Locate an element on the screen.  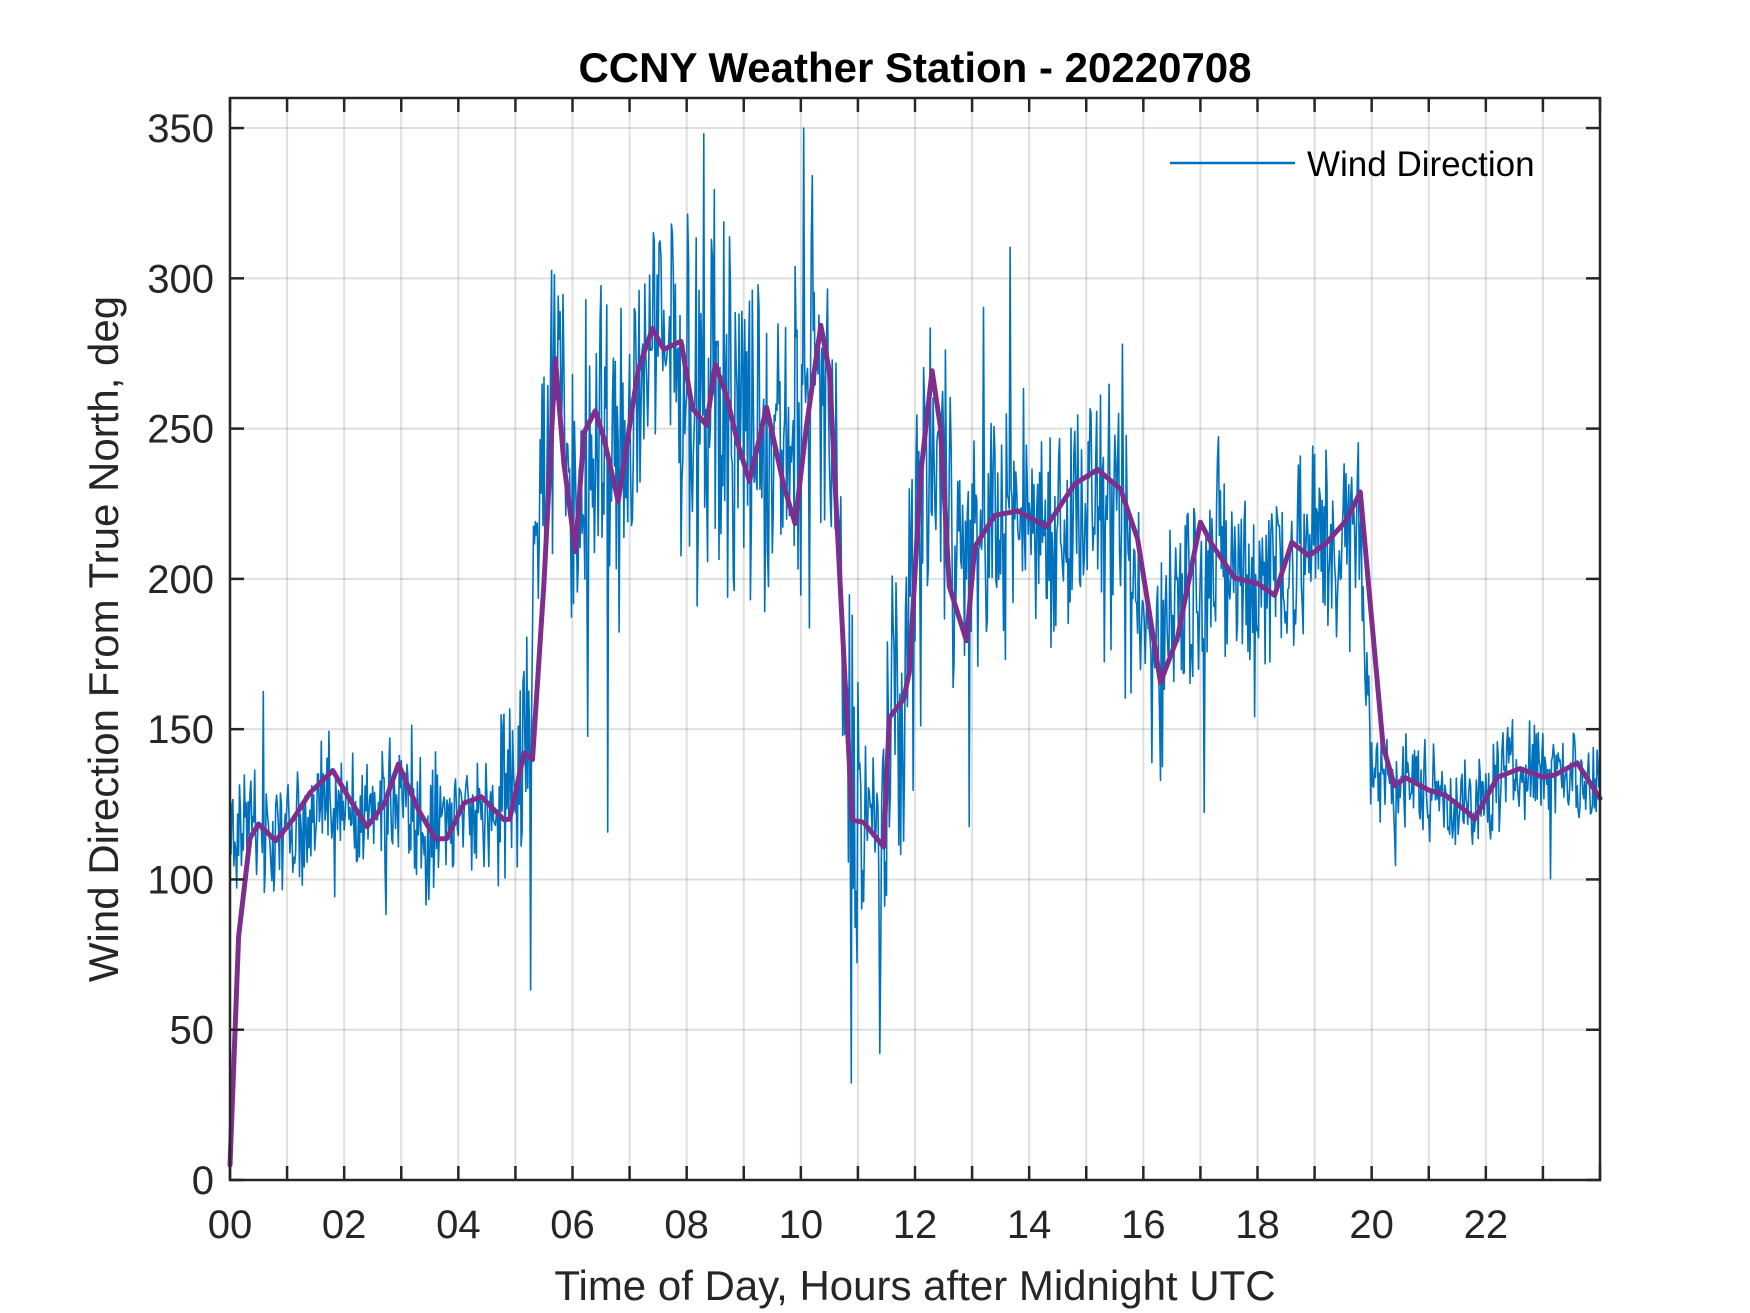
x-tick-label: 22 is located at coordinates (1486, 1225).